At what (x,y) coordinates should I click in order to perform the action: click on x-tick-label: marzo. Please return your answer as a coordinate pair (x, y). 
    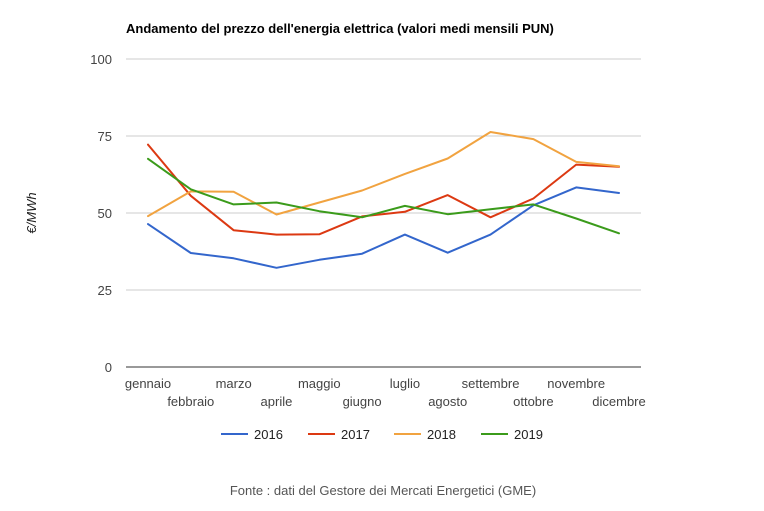
    Looking at the image, I should click on (234, 383).